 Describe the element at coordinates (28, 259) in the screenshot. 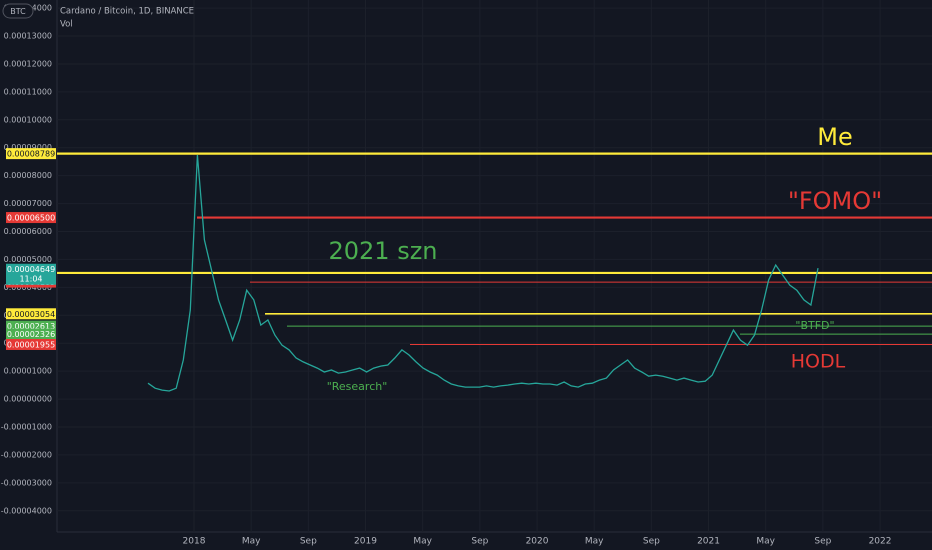

I see `y-tick-label: 0.00005000` at that location.